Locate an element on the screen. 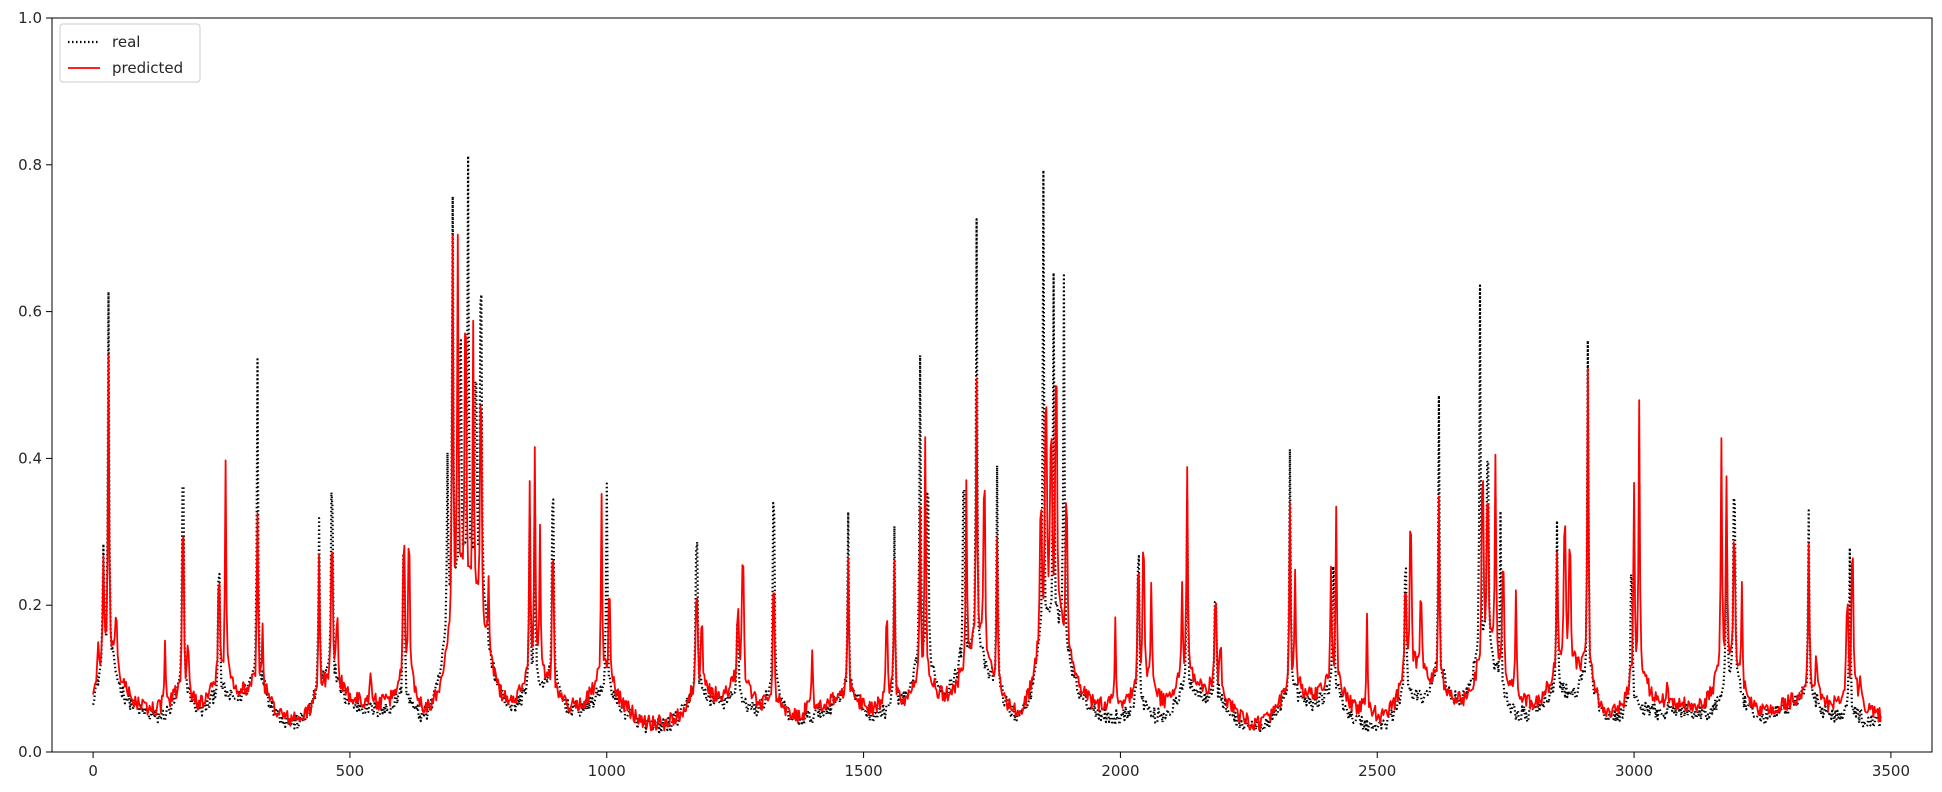  x-tick-label: 0 is located at coordinates (93, 771).